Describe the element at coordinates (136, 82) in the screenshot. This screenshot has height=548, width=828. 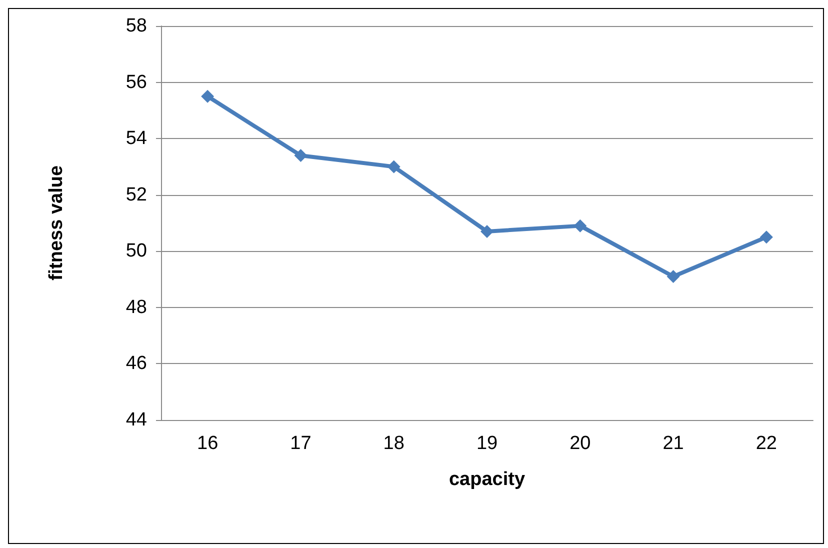
I see `y-tick-label: 56` at that location.